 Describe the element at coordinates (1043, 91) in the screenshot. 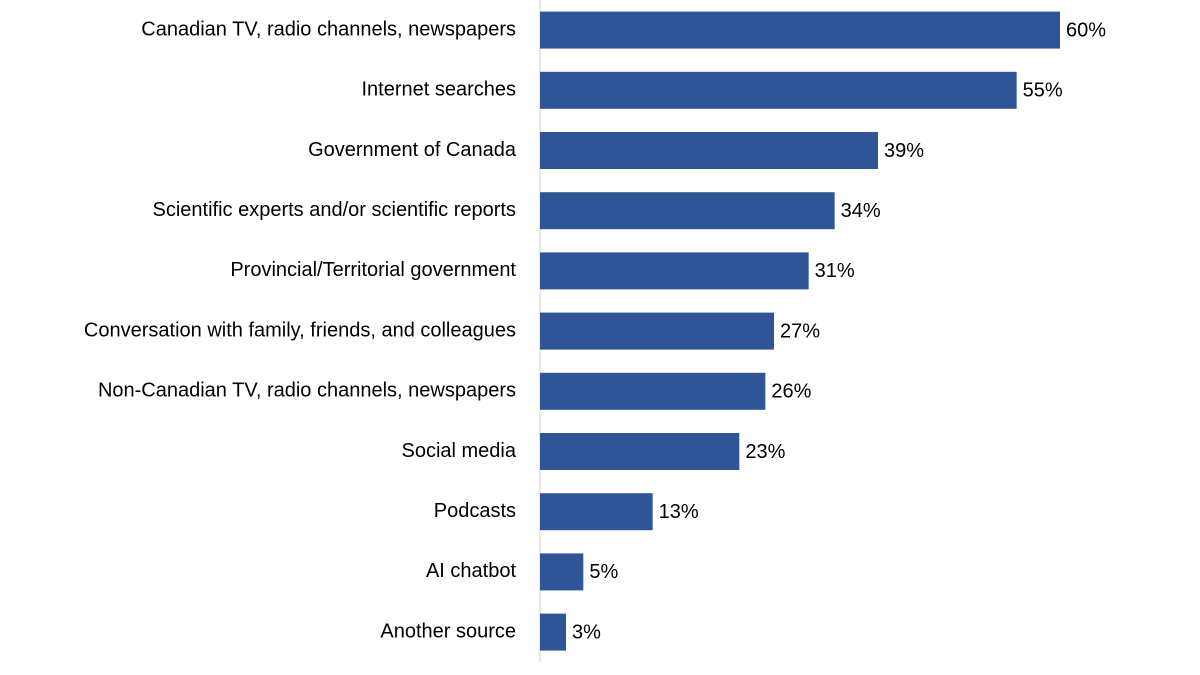

I see `value-label: 55%` at that location.